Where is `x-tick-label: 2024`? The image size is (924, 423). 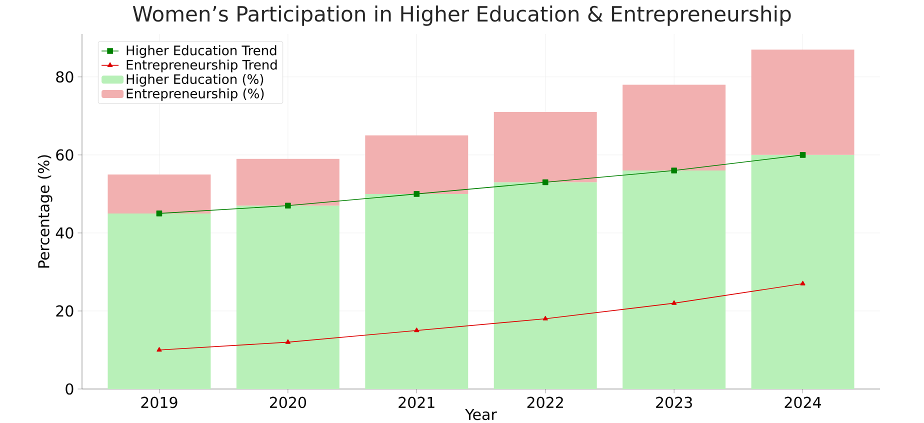
x-tick-label: 2024 is located at coordinates (803, 402).